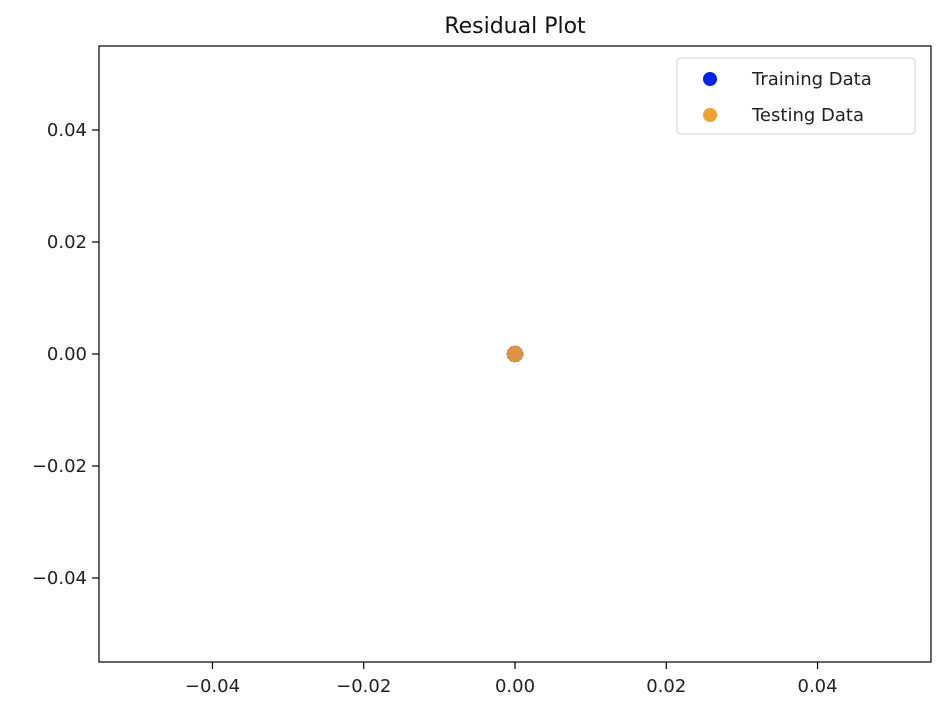  What do you see at coordinates (67, 242) in the screenshot?
I see `y-tick-label: 0.02` at bounding box center [67, 242].